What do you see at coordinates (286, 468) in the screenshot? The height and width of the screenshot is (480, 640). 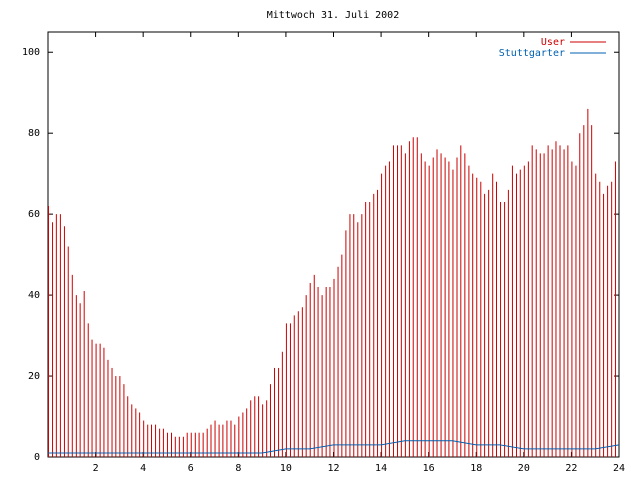 I see `x-tick-label: 10` at bounding box center [286, 468].